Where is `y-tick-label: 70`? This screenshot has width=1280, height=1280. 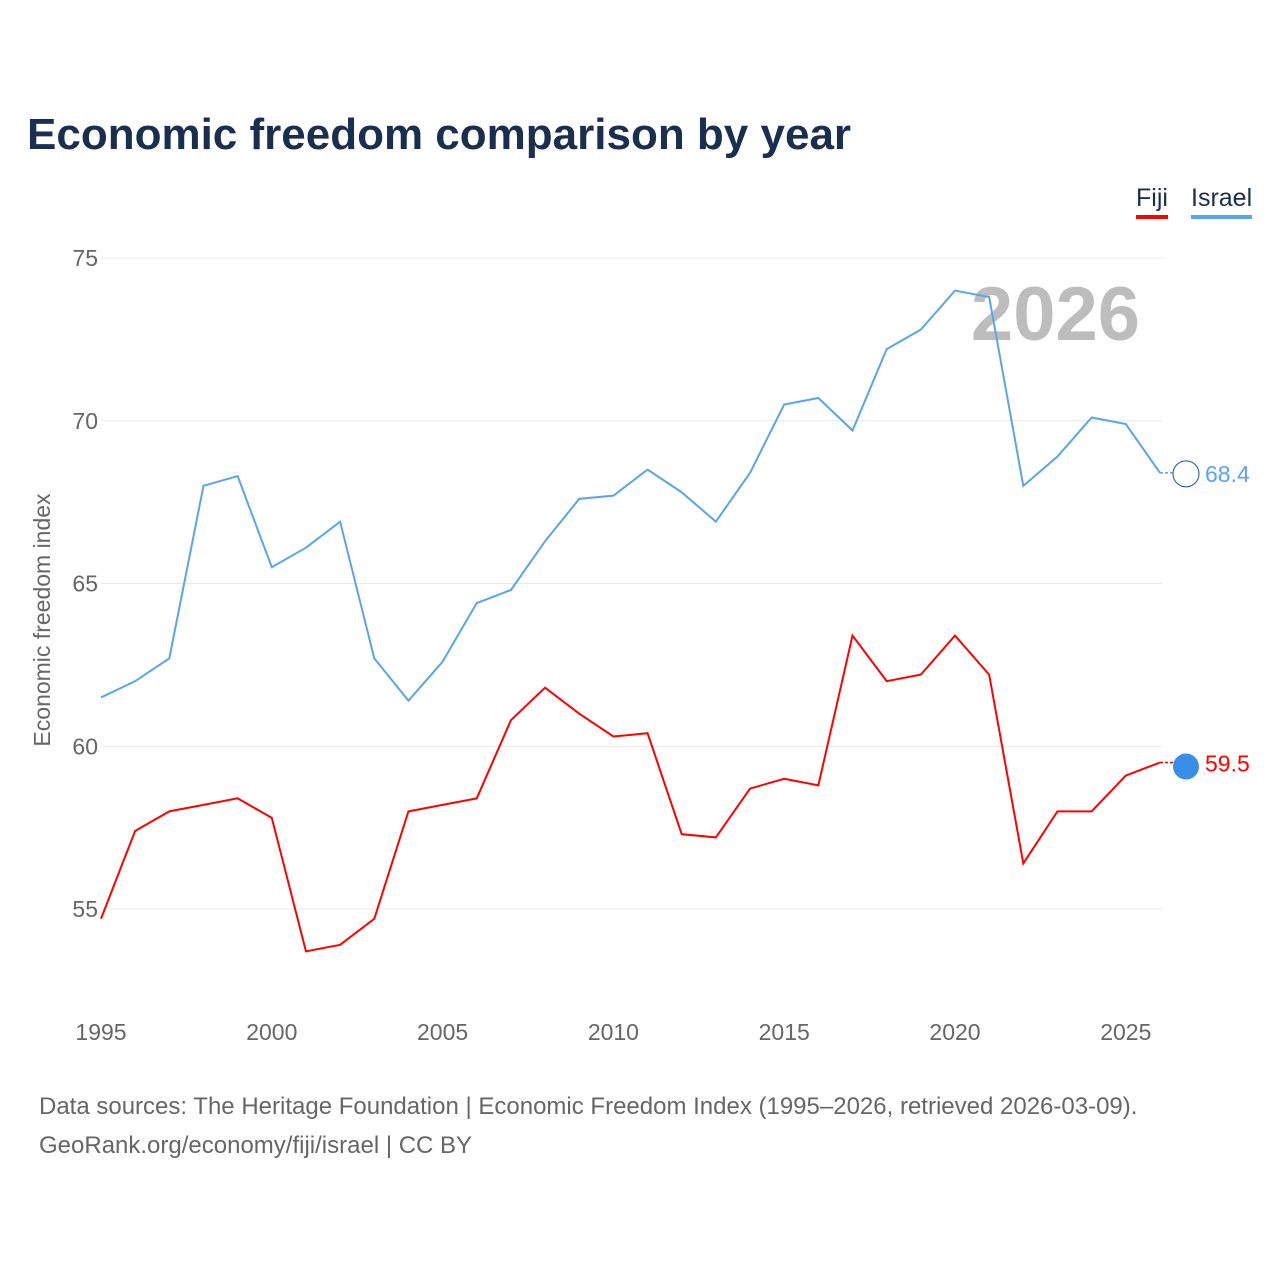 y-tick-label: 70 is located at coordinates (85, 421).